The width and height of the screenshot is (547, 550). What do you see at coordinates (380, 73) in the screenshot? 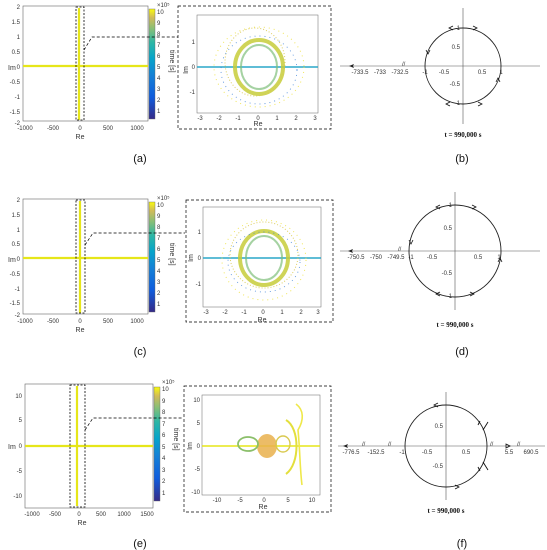
I see `circle-xtick: -733` at bounding box center [380, 73].